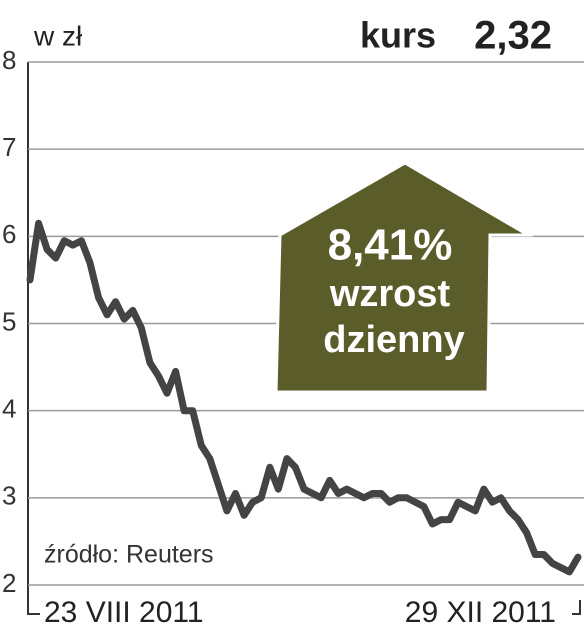 The image size is (584, 640). Describe the element at coordinates (9, 496) in the screenshot. I see `y-tick-label: 3` at that location.